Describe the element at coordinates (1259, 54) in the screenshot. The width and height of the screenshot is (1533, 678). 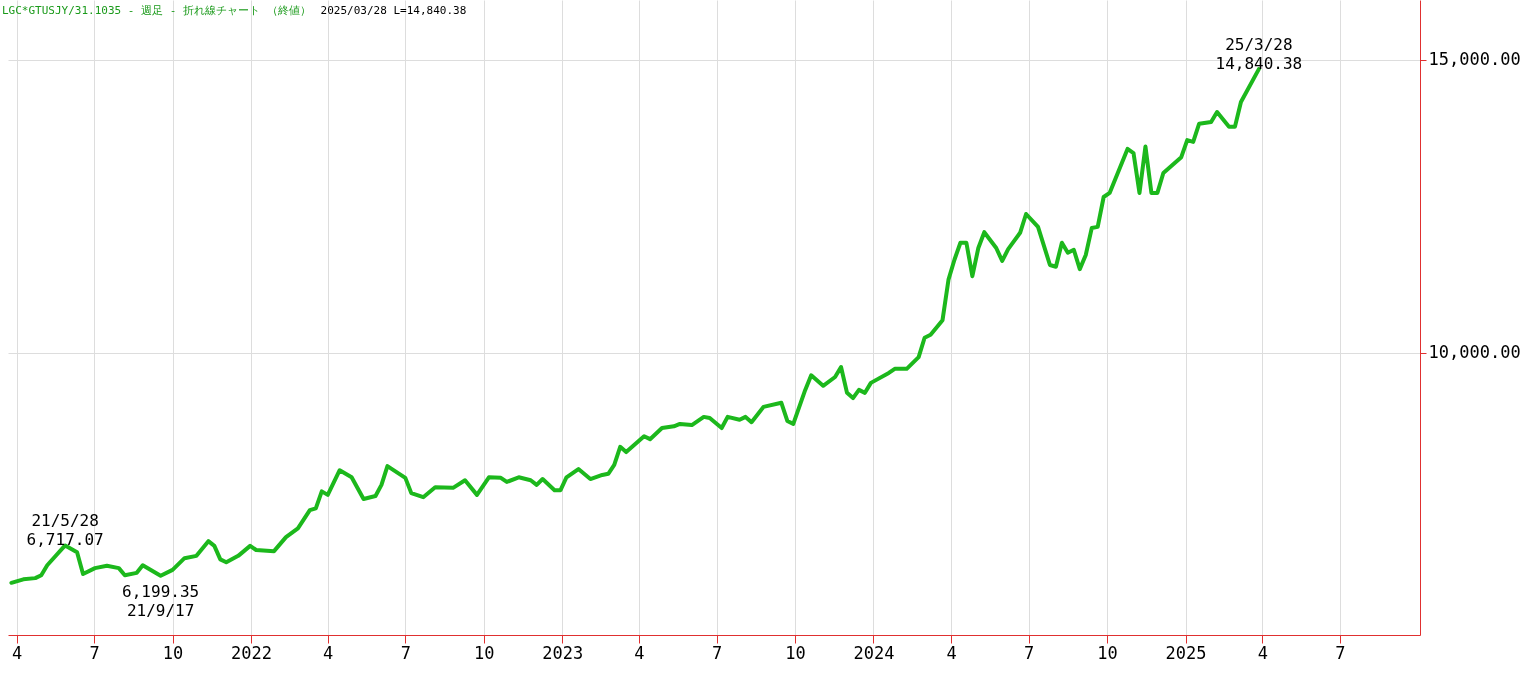
I see `annotation: 25/3/28 14,840.38` at that location.